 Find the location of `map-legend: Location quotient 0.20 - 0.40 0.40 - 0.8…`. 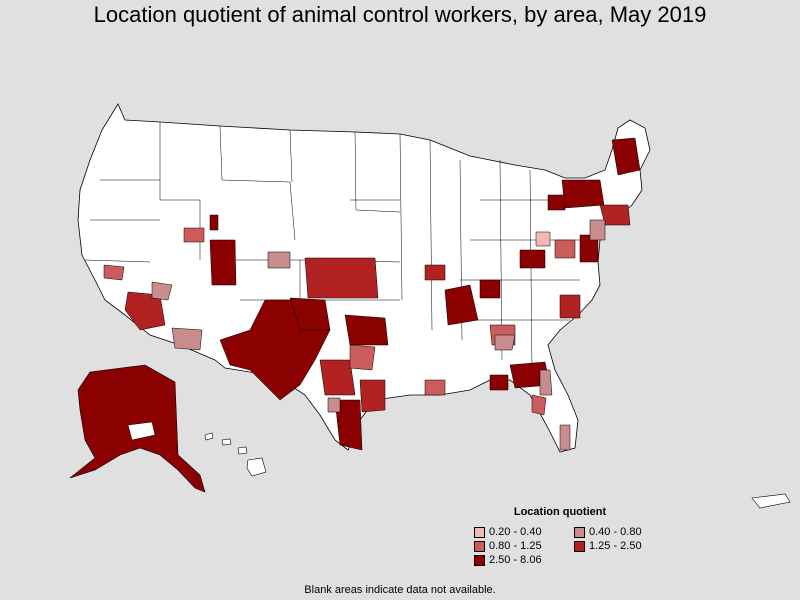

map-legend: Location quotient 0.20 - 0.40 0.40 - 0.8… is located at coordinates (560, 536).